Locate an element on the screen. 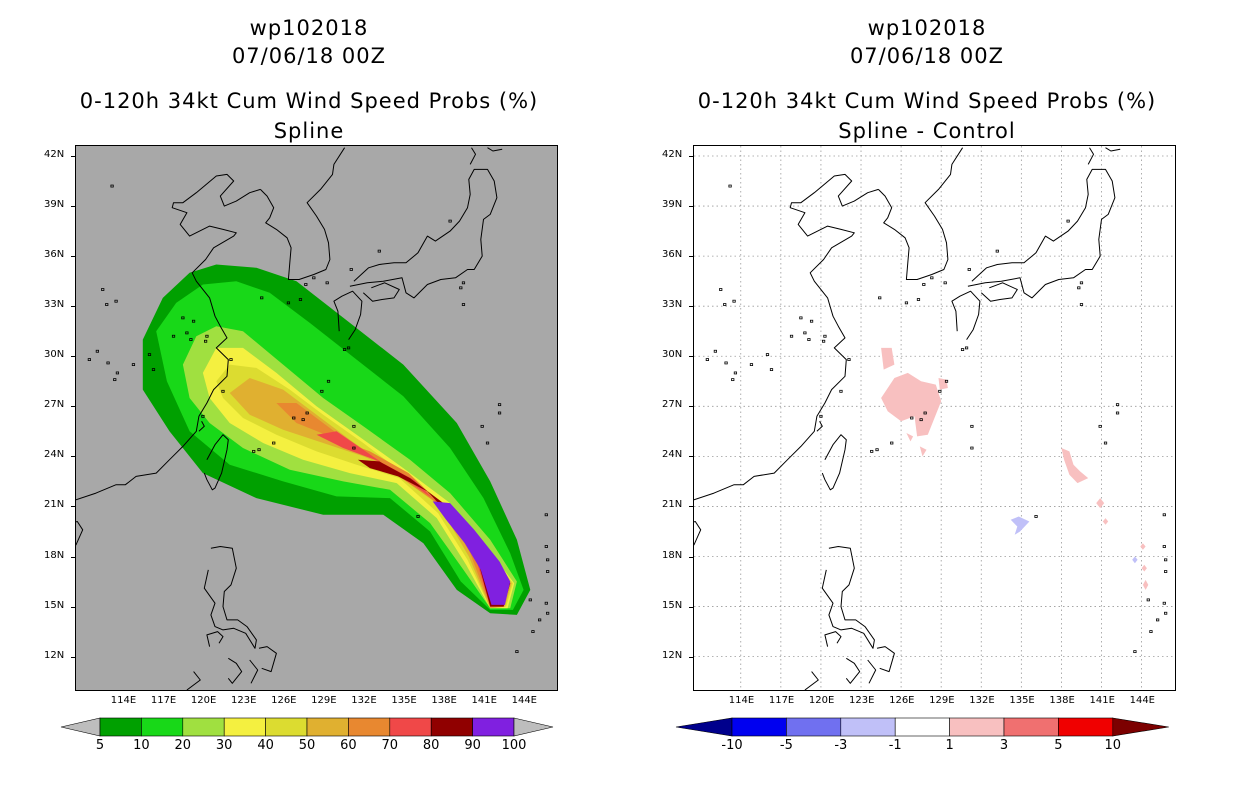 This screenshot has height=800, width=1236. legend-label: 90 is located at coordinates (472, 745).